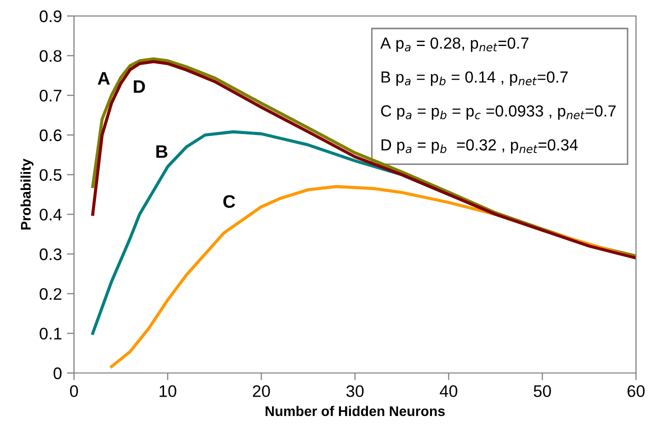 The height and width of the screenshot is (427, 650). I want to click on y-tick-label: 0, so click(58, 373).